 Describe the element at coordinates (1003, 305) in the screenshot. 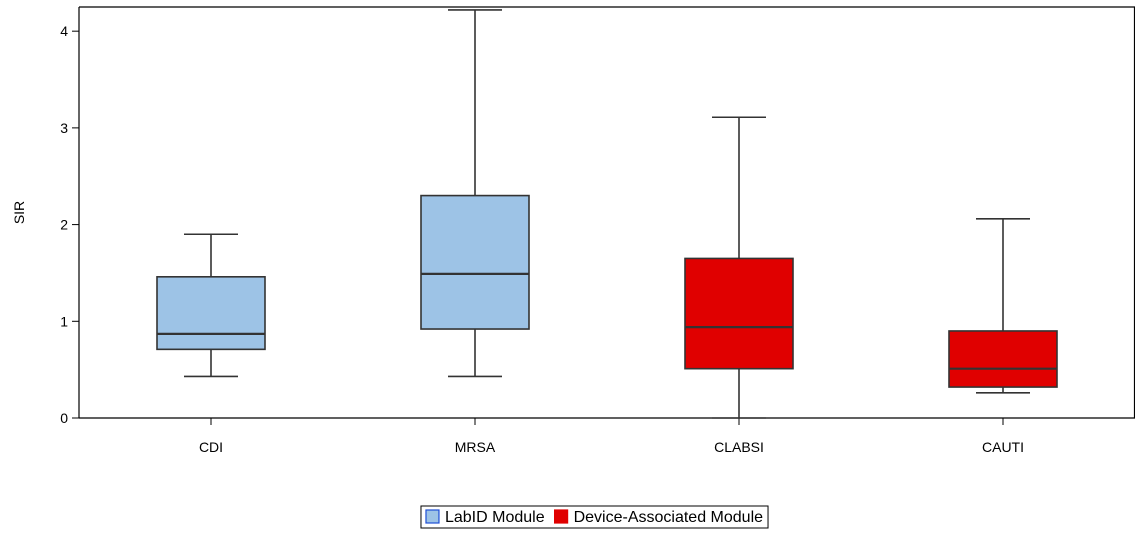

I see `box-cauti` at that location.